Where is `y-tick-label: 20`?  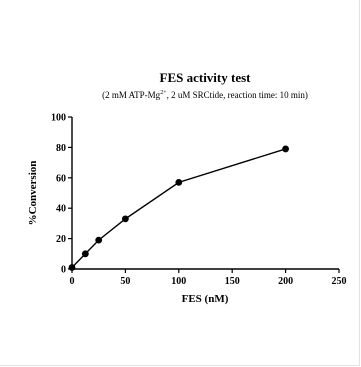 y-tick-label: 20 is located at coordinates (61, 239).